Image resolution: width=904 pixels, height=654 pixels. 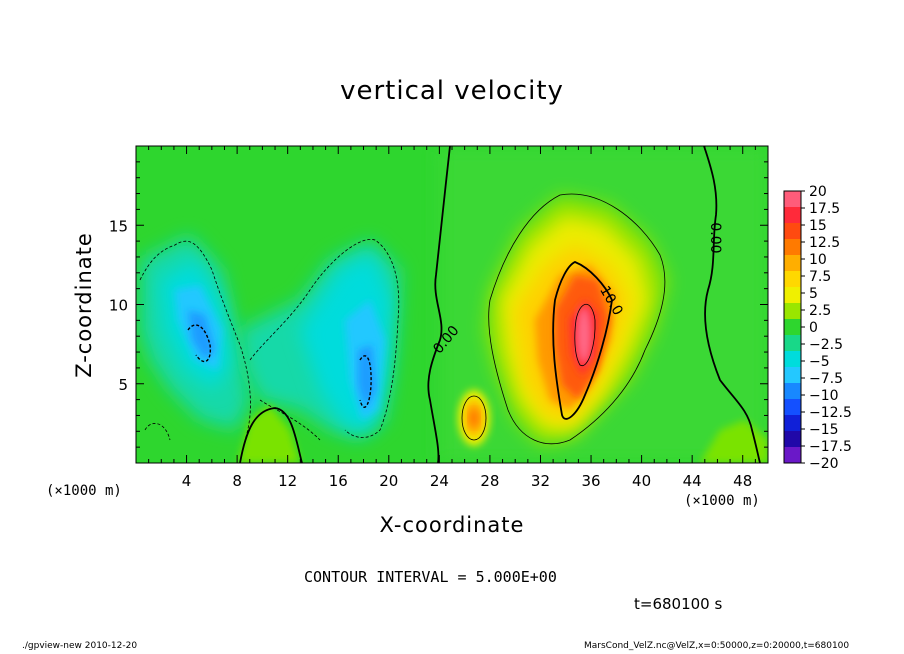 I want to click on colorbar-label: −5, so click(x=819, y=362).